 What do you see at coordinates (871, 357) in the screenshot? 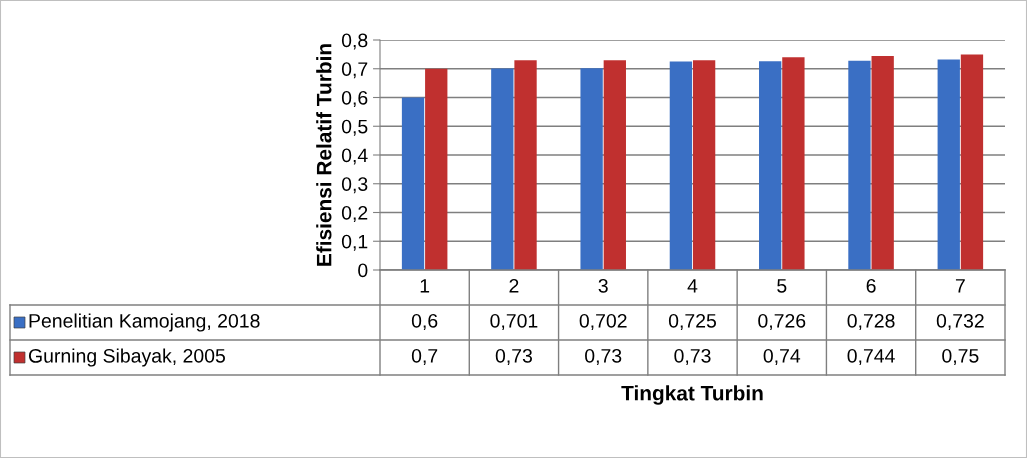
I see `data-label: 0,744` at bounding box center [871, 357].